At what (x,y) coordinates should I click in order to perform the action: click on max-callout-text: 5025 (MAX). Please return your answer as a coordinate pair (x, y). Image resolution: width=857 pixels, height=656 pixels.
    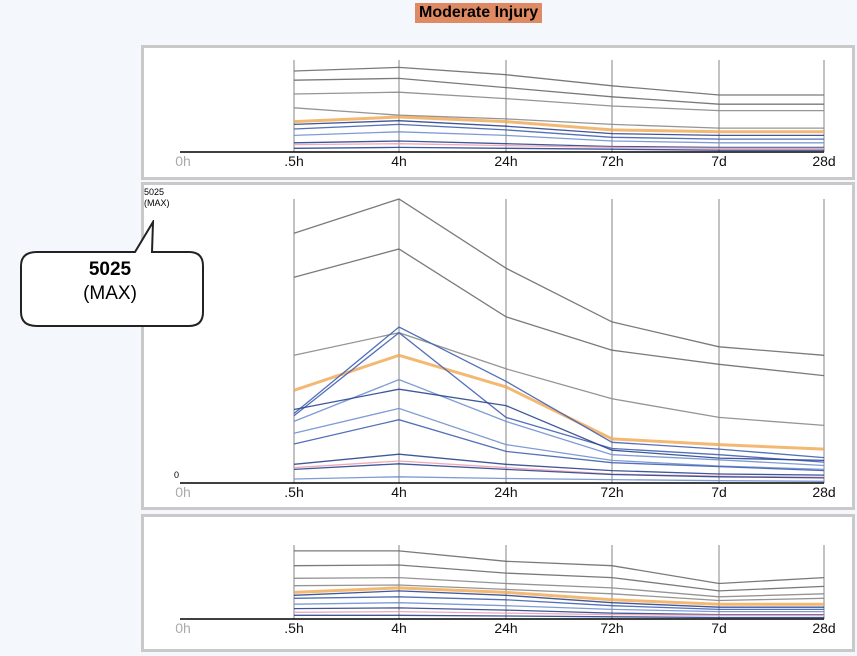
    Looking at the image, I should click on (110, 282).